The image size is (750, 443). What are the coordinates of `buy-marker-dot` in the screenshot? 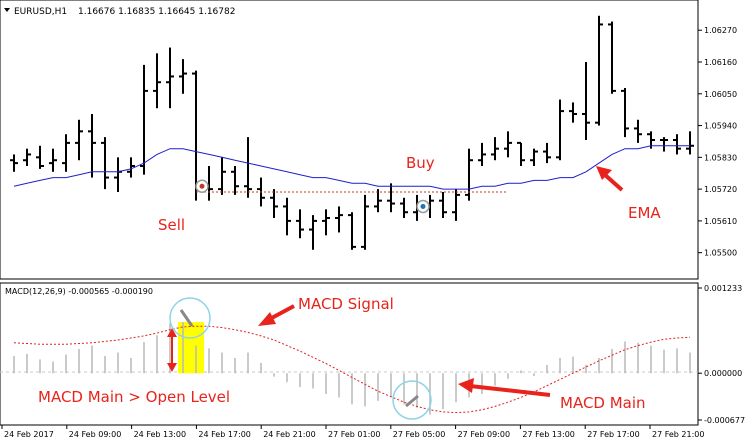 It's located at (423, 206).